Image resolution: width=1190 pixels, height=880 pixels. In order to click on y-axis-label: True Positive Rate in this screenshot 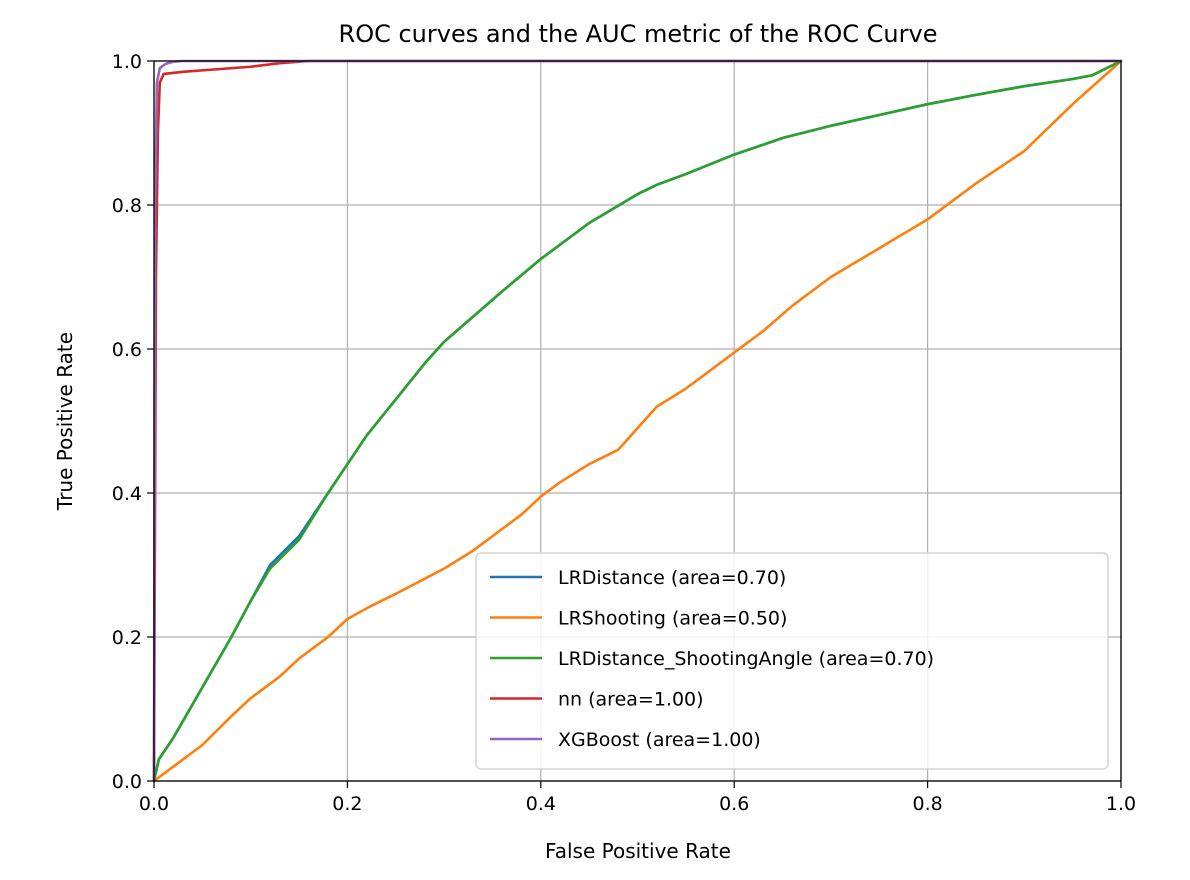, I will do `click(65, 421)`.